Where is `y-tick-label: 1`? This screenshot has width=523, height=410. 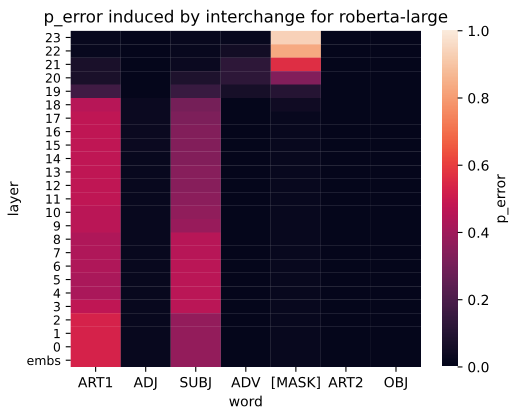
y-tick-label: 1 is located at coordinates (57, 333).